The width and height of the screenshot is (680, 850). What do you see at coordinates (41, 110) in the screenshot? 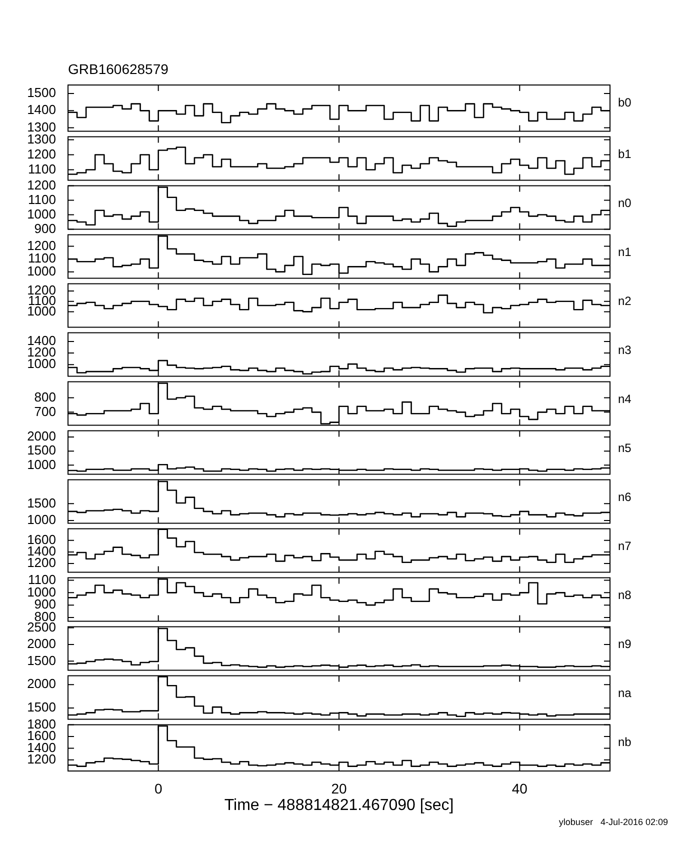
I see `y-tick-label: 1400` at bounding box center [41, 110].